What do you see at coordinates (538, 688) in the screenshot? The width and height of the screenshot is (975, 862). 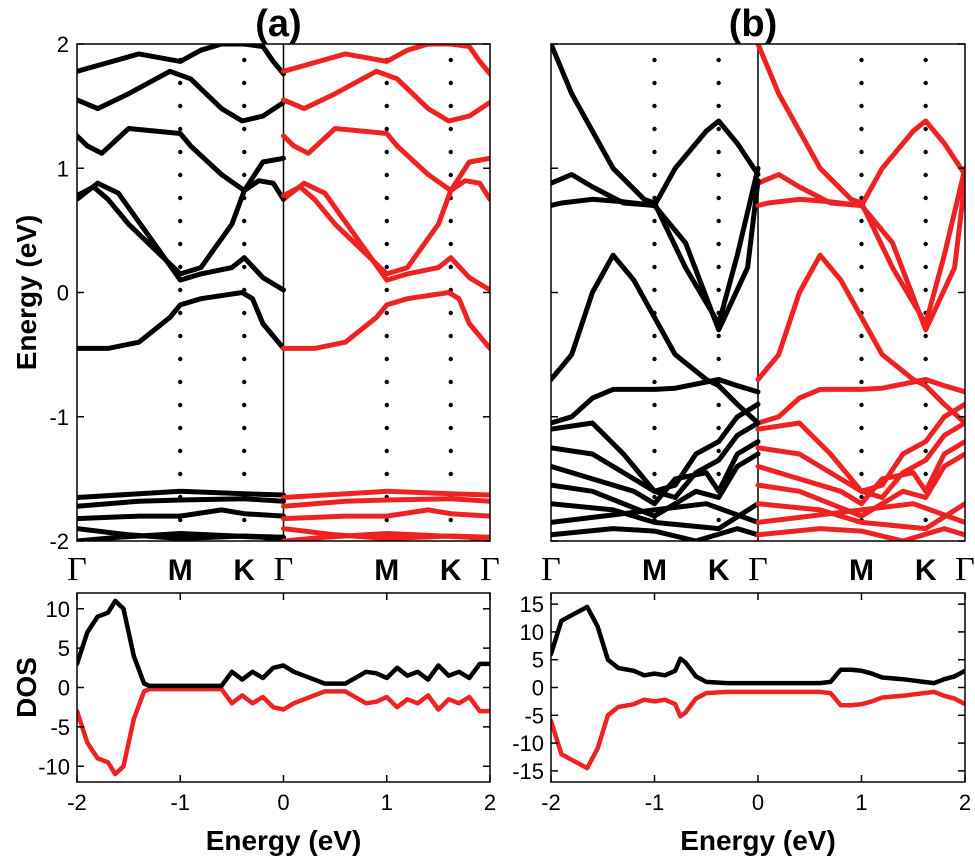 I see `dos-ytick-label: 0` at bounding box center [538, 688].